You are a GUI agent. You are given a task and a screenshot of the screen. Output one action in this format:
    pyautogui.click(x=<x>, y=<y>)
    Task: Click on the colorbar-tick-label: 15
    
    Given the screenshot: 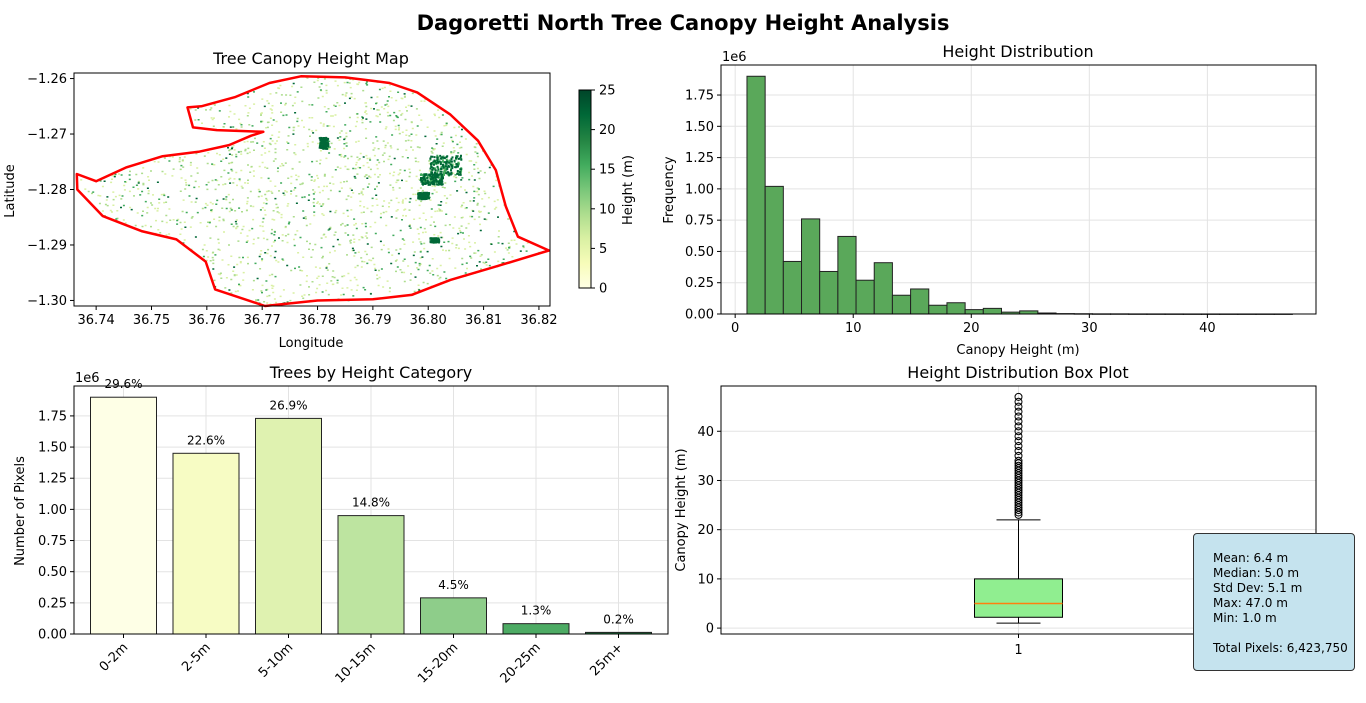 What is the action you would take?
    pyautogui.click(x=607, y=170)
    